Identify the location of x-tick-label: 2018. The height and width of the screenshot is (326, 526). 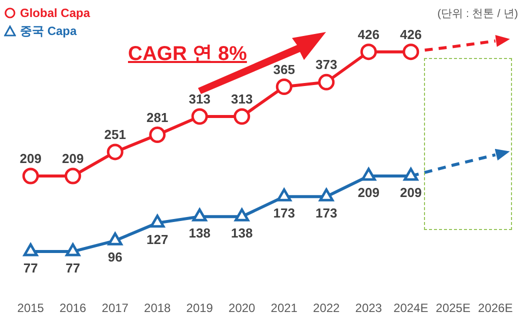
(158, 308).